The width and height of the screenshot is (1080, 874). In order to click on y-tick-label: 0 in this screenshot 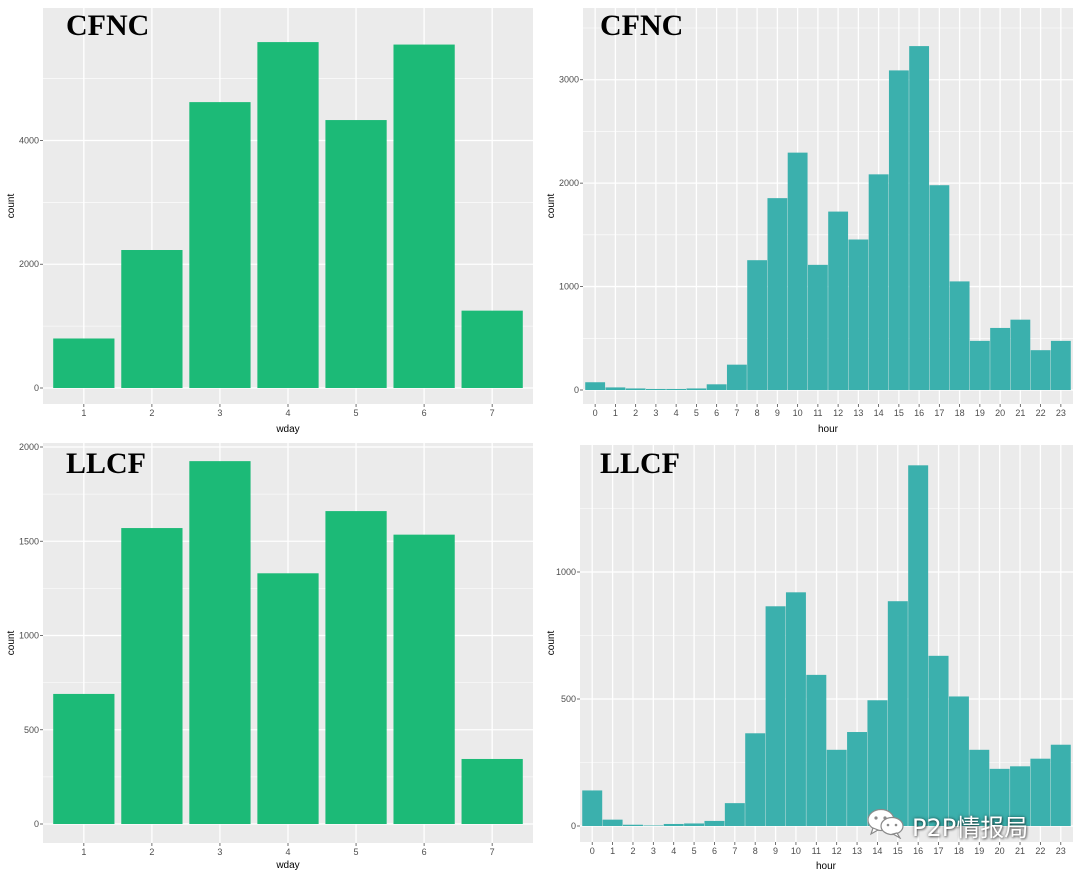, I will do `click(576, 390)`.